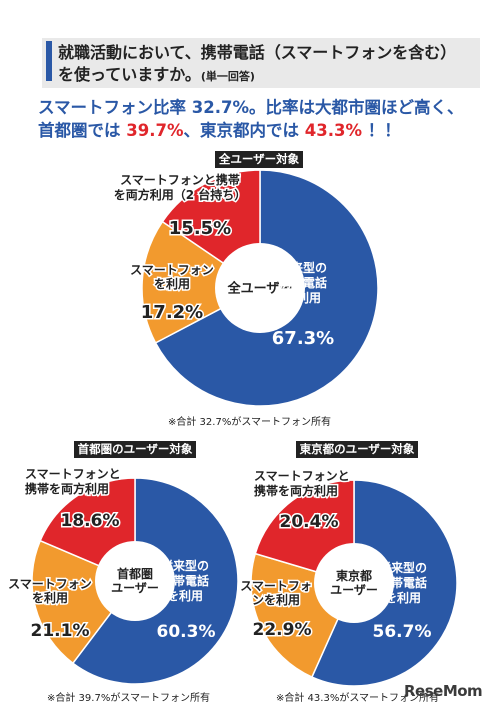  I want to click on slice-value: 22.9%, so click(282, 630).